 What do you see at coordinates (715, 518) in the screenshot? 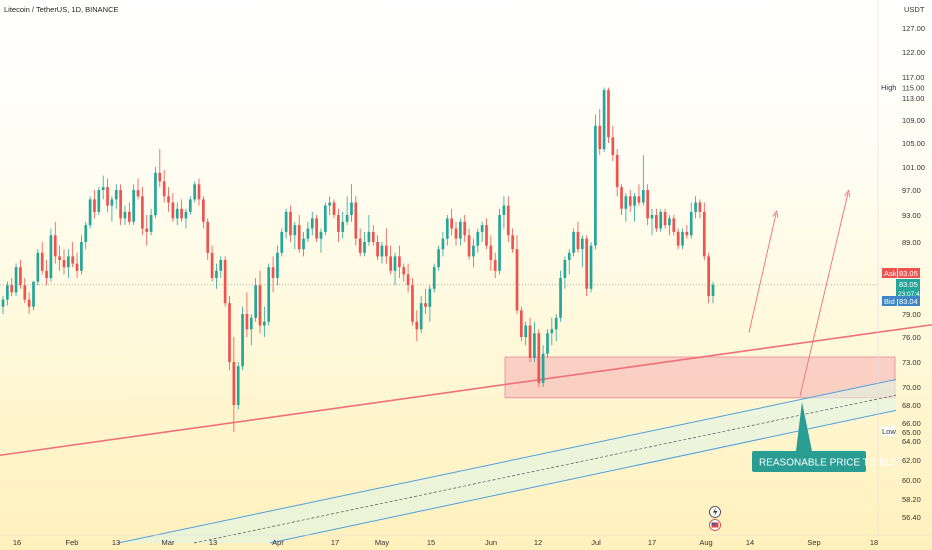
I see `event-markers` at bounding box center [715, 518].